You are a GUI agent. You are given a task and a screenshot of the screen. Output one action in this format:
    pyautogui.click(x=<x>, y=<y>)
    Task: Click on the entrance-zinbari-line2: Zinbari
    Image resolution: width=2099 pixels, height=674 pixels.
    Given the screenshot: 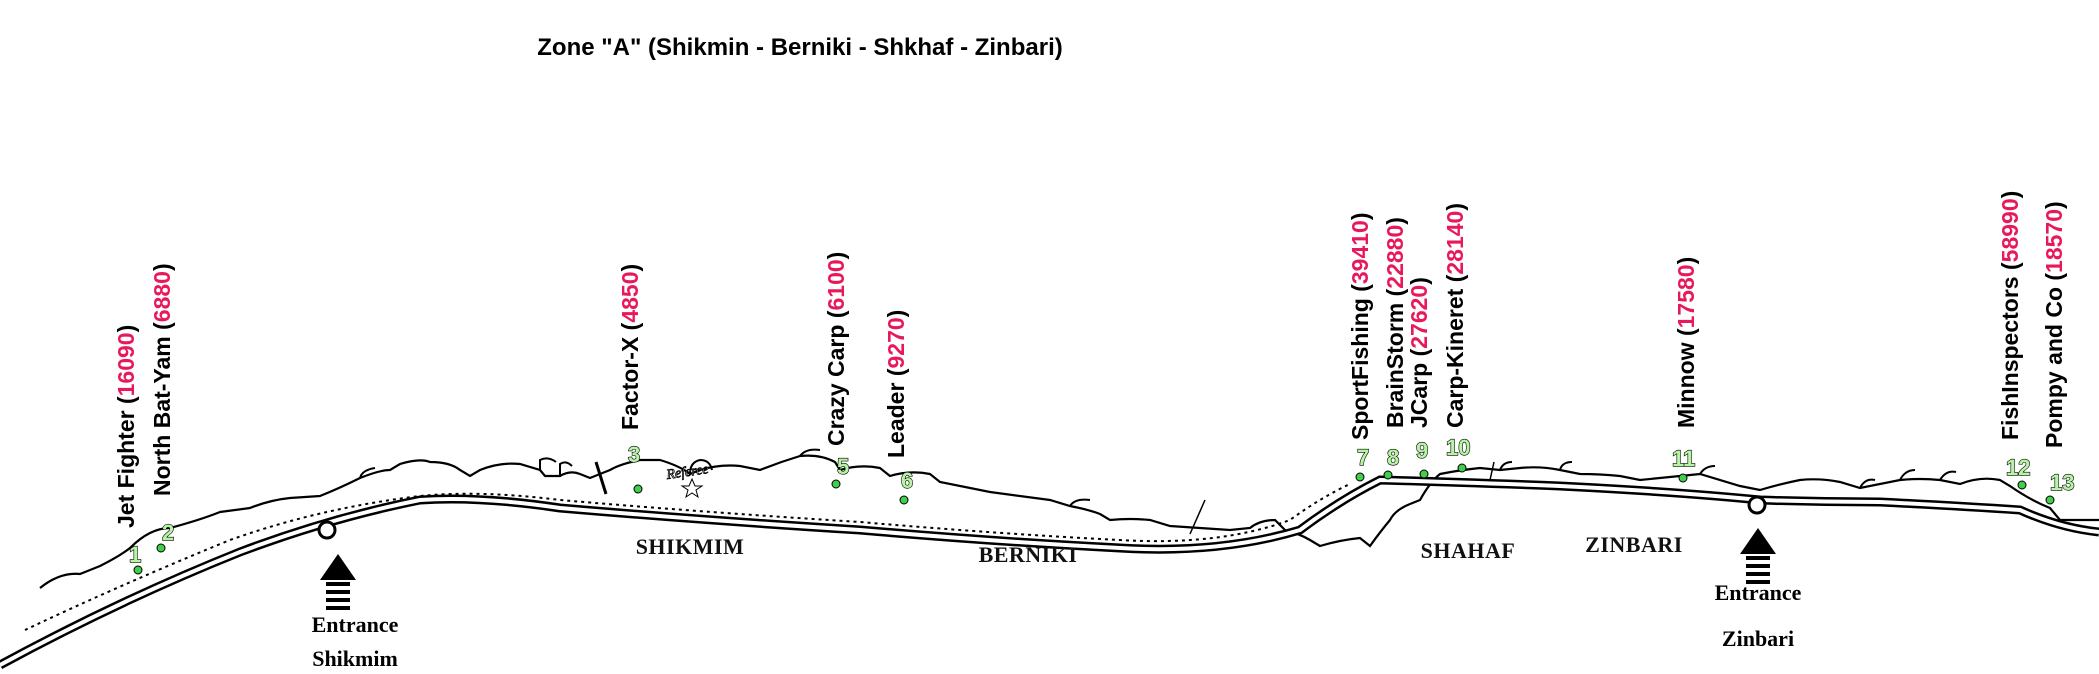 What is the action you would take?
    pyautogui.click(x=1758, y=638)
    